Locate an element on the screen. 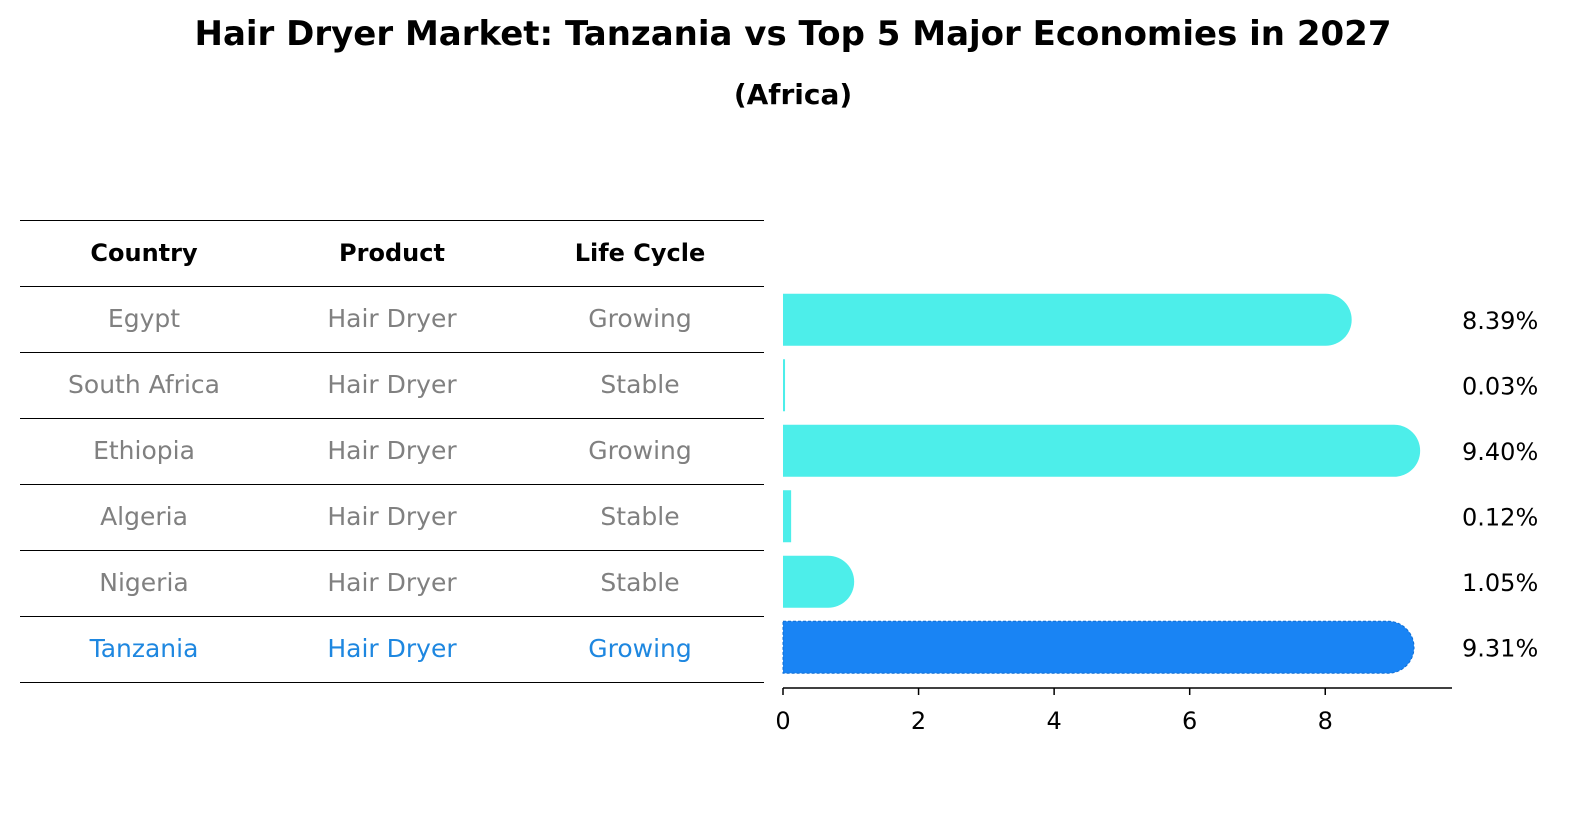 This screenshot has width=1586, height=823. x-tick-label: 4 is located at coordinates (1053, 721).